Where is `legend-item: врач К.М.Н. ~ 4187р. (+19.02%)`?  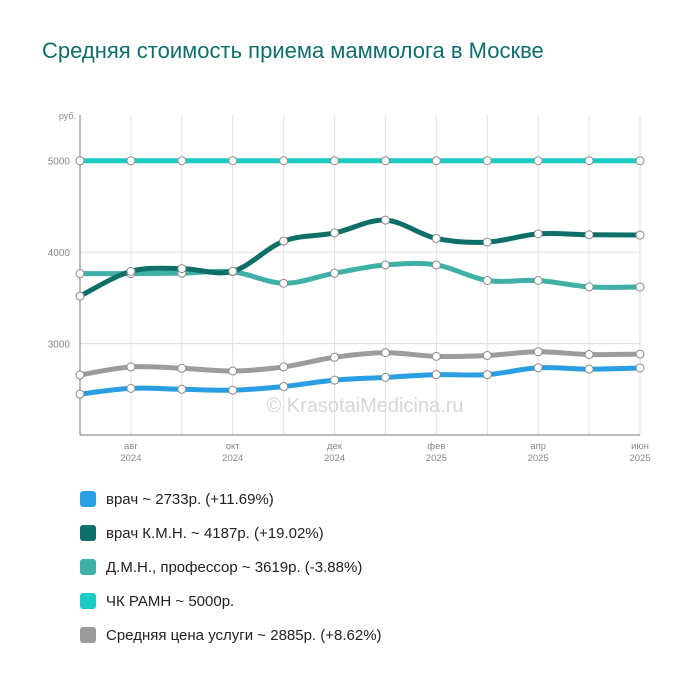 legend-item: врач К.М.Н. ~ 4187р. (+19.02%) is located at coordinates (231, 533).